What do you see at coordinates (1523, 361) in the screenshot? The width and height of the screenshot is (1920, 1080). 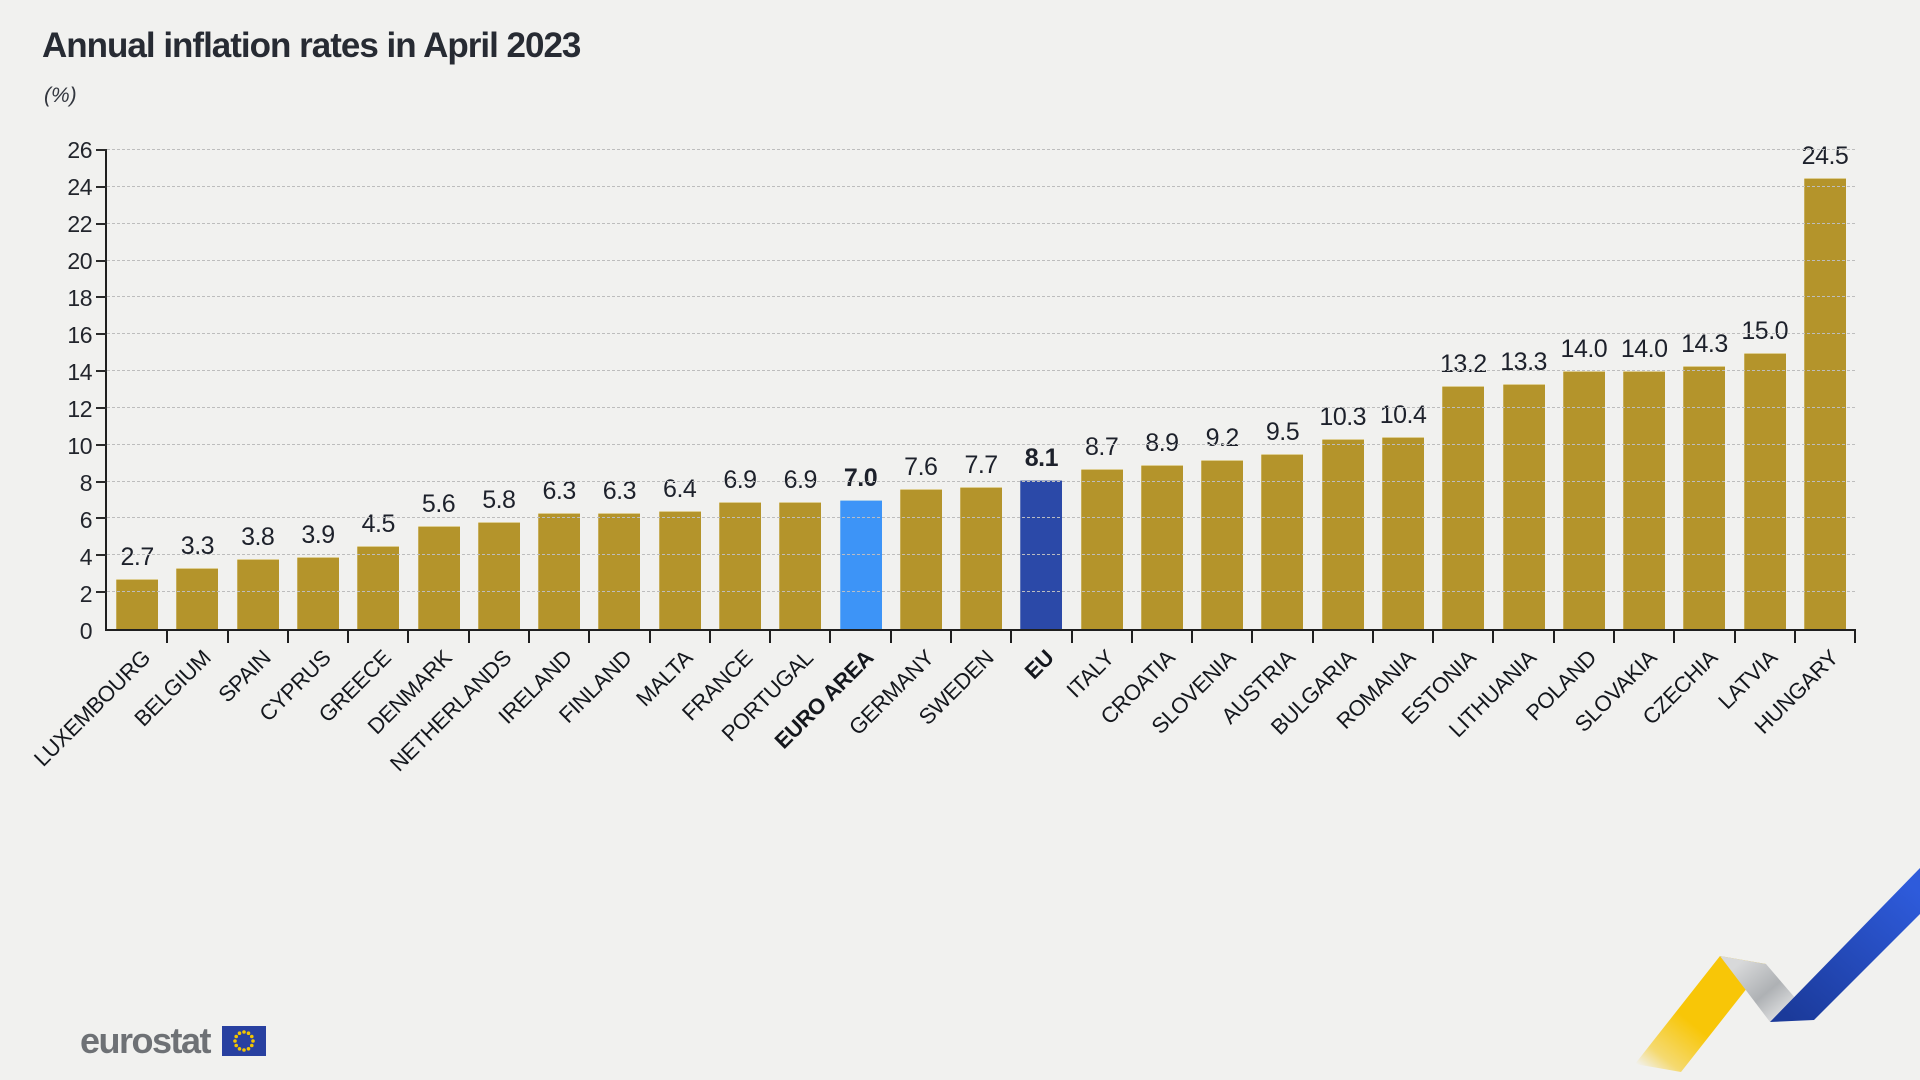 I see `bar-value-label: 13.3` at bounding box center [1523, 361].